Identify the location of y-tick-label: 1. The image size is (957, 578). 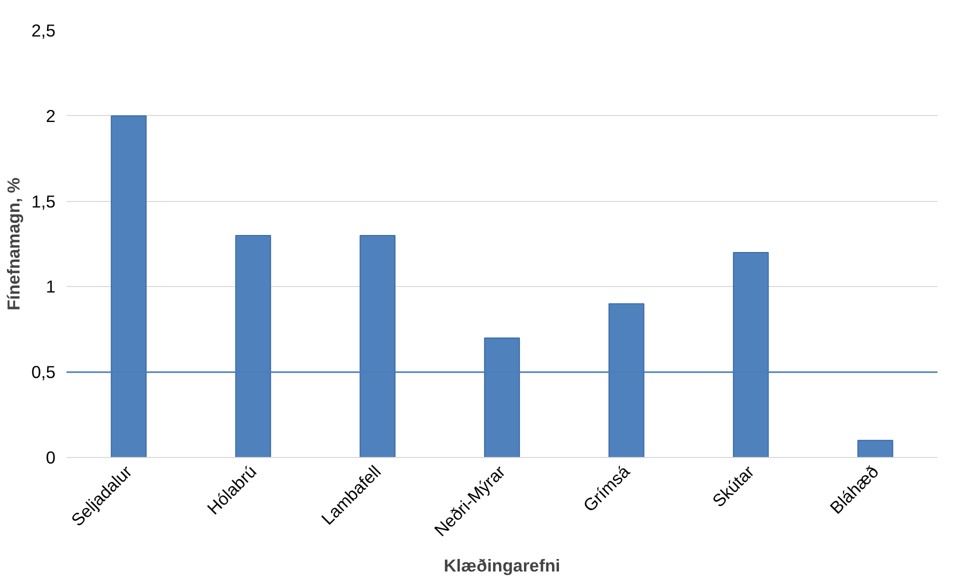
(51, 286).